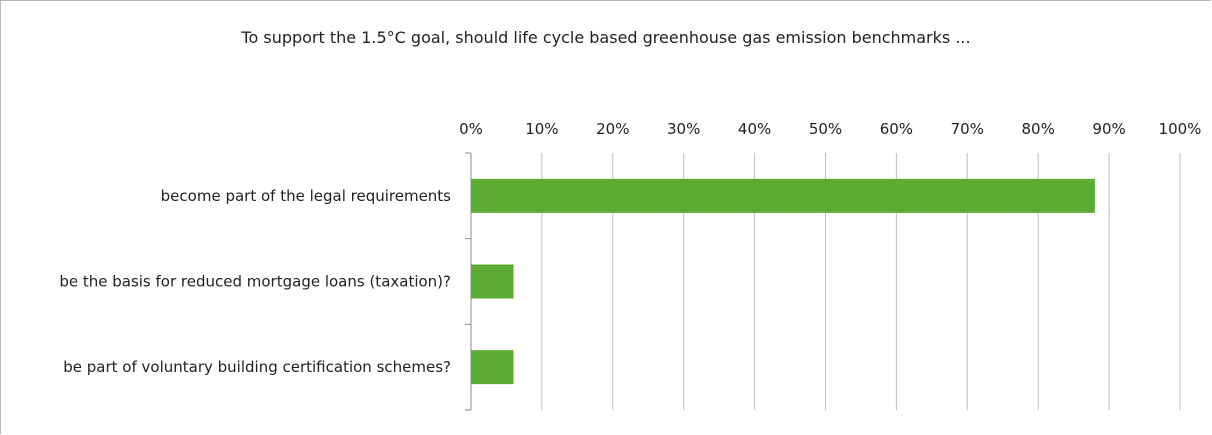 This screenshot has height=435, width=1212. I want to click on x-tick-label: 100%, so click(1180, 129).